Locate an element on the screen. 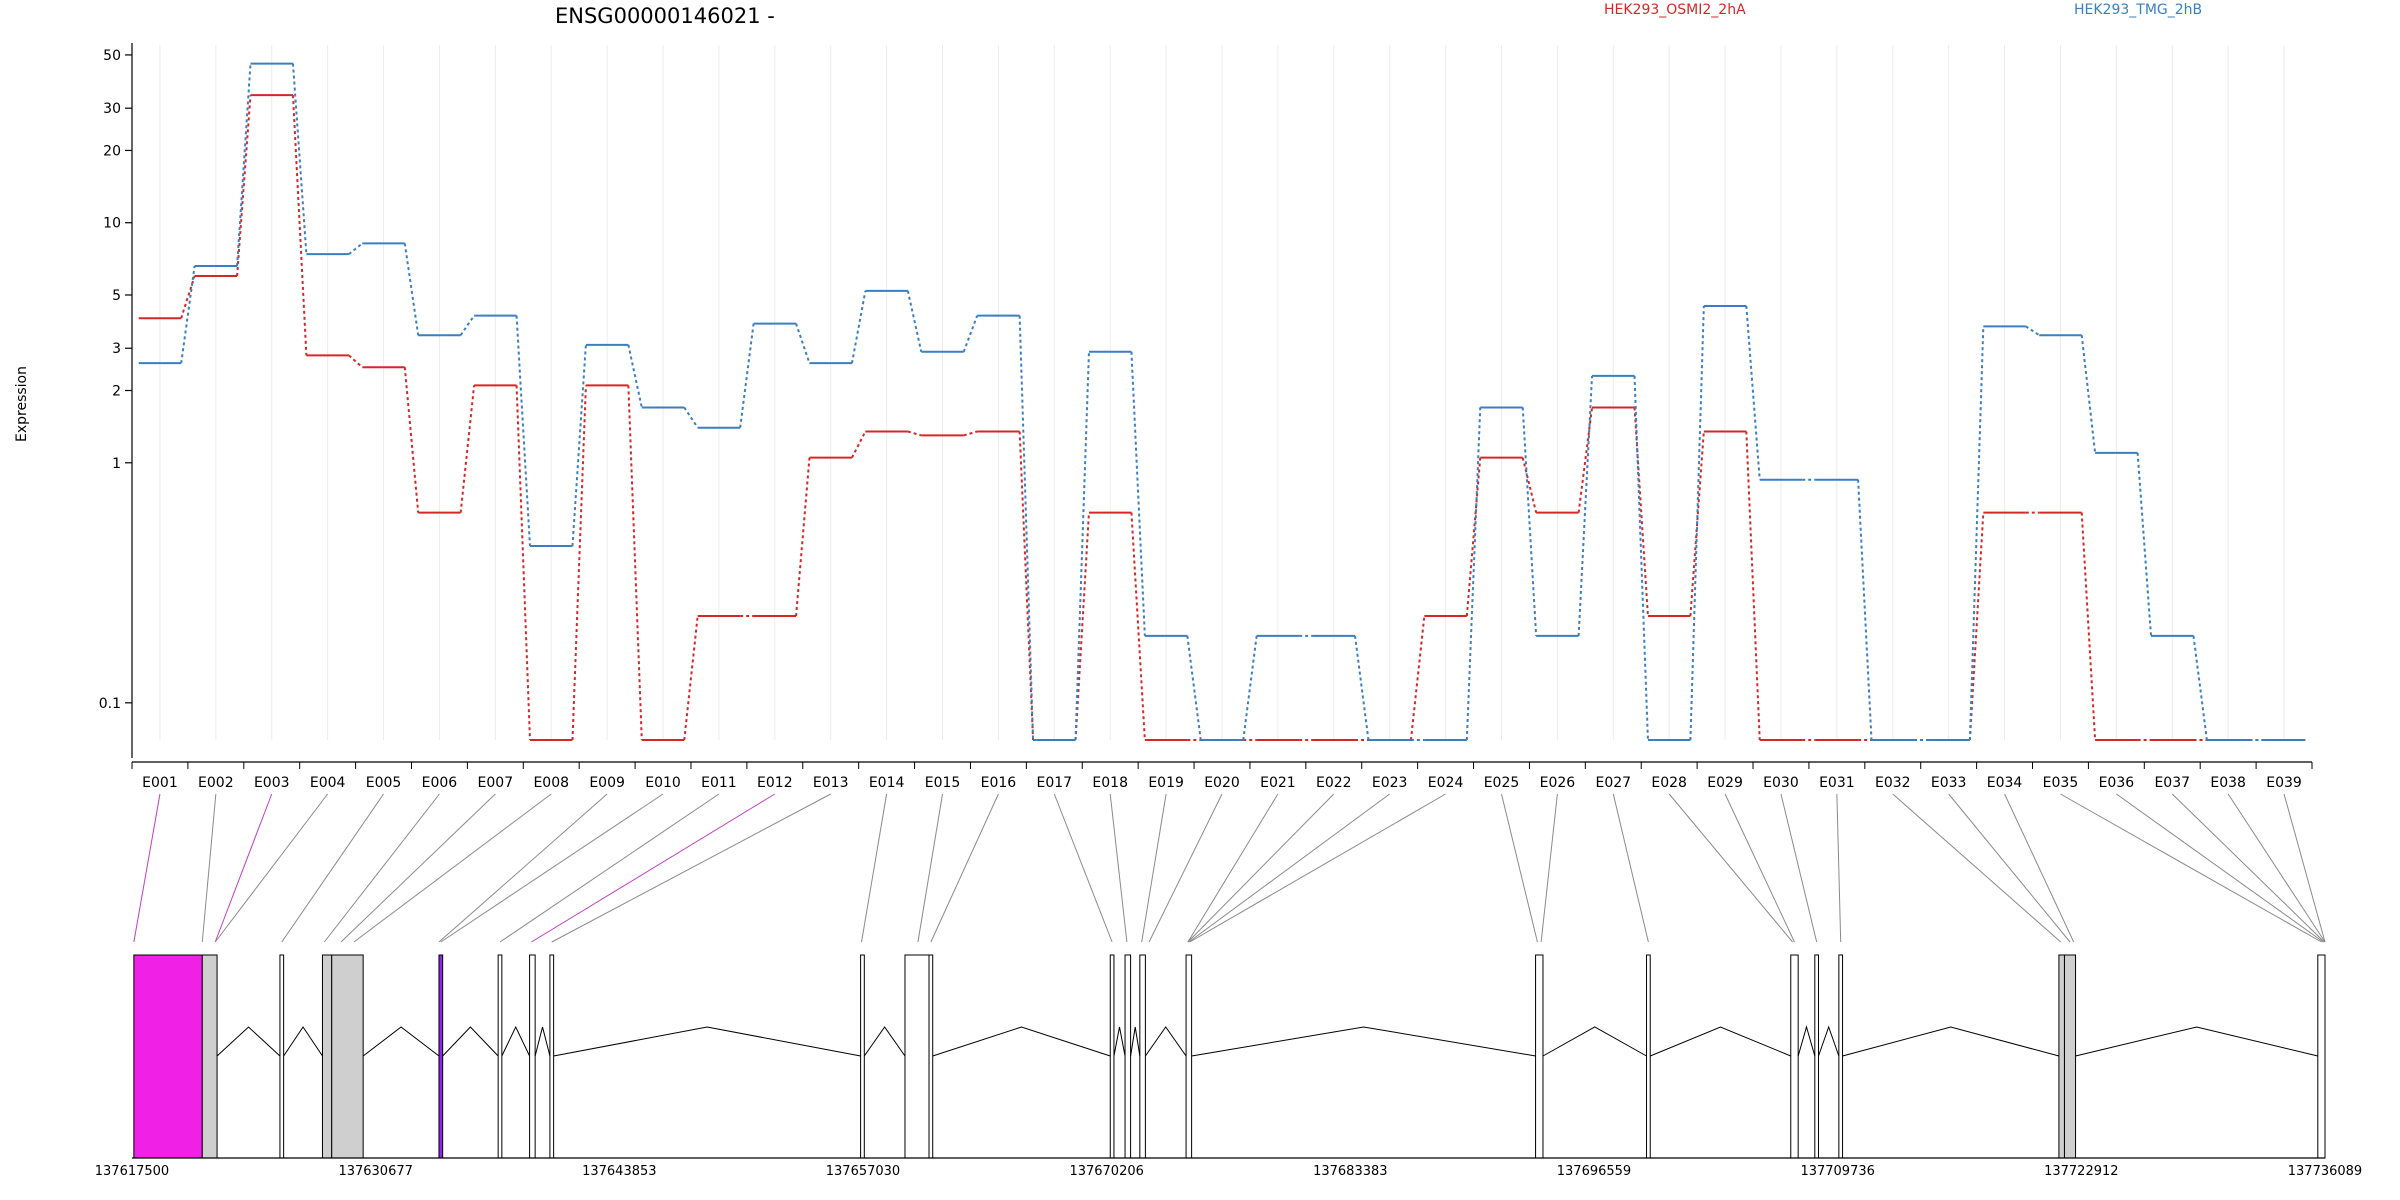  y-axis-label: Expression is located at coordinates (22, 404).